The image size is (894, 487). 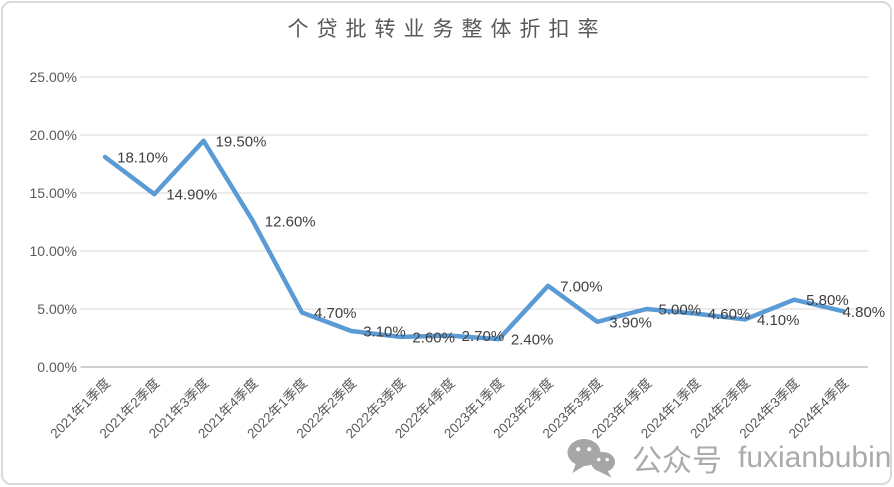 What do you see at coordinates (447, 29) in the screenshot?
I see `chart-title: 个贷批转业务整体折扣率` at bounding box center [447, 29].